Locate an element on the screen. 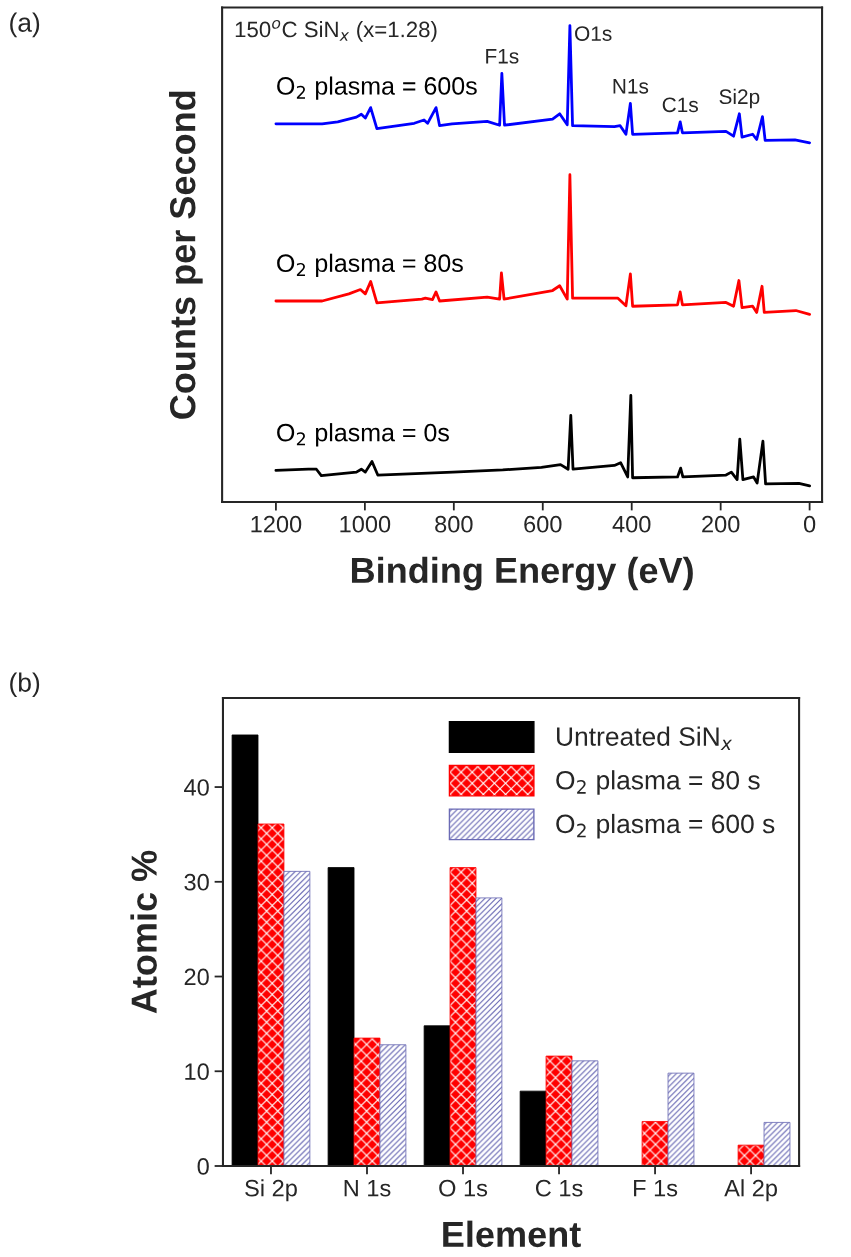  text: (b) is located at coordinates (25, 685).